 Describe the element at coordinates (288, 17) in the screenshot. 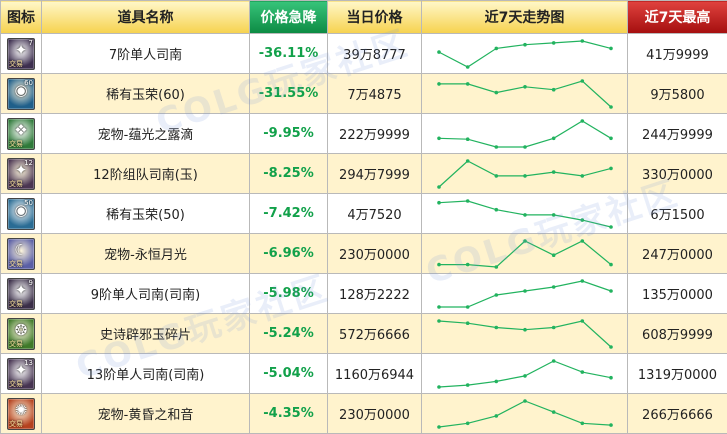

I see `header-change: 价格急降` at that location.